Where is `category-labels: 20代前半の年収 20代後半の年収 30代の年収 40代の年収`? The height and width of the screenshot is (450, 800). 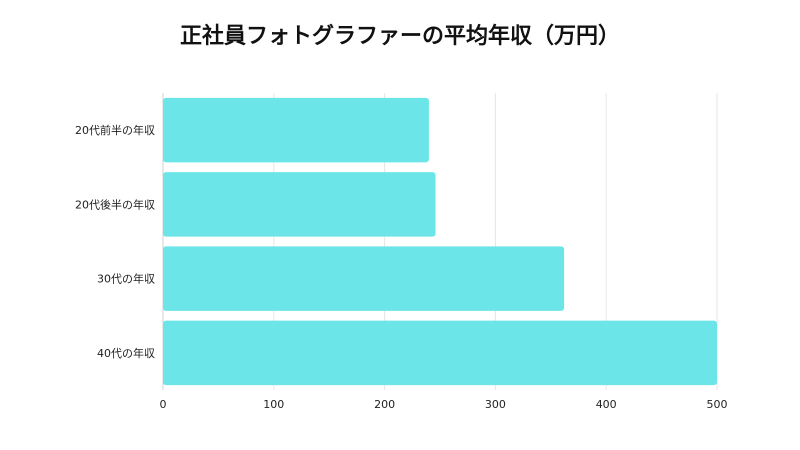
category-labels: 20代前半の年収 20代後半の年収 30代の年収 40代の年収 is located at coordinates (115, 241).